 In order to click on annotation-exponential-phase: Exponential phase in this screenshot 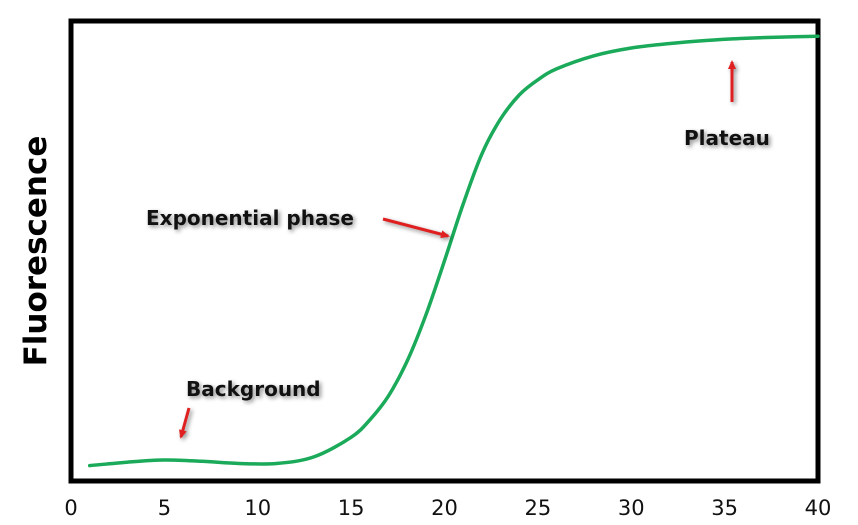, I will do `click(298, 222)`.